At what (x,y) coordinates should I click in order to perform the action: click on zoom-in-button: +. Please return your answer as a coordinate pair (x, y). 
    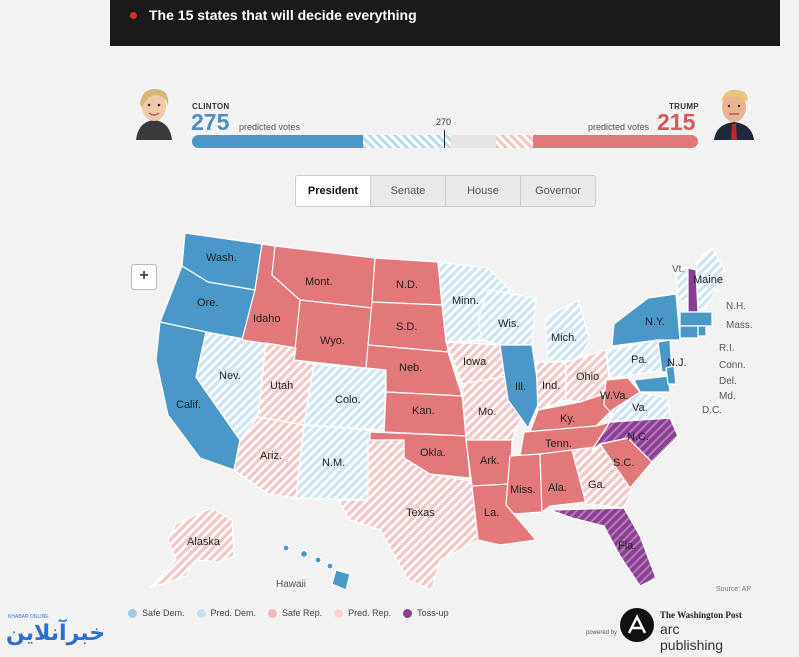
    Looking at the image, I should click on (144, 277).